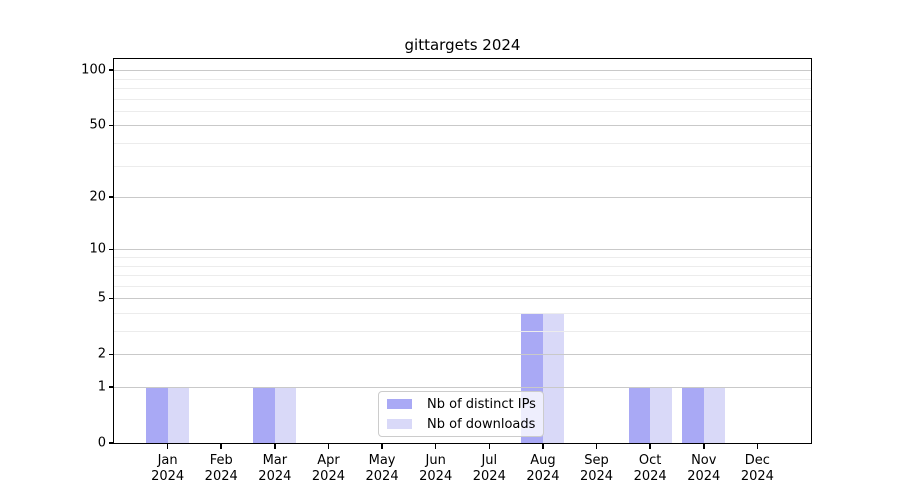 The image size is (900, 500). I want to click on y-tick-label: 20, so click(97, 197).